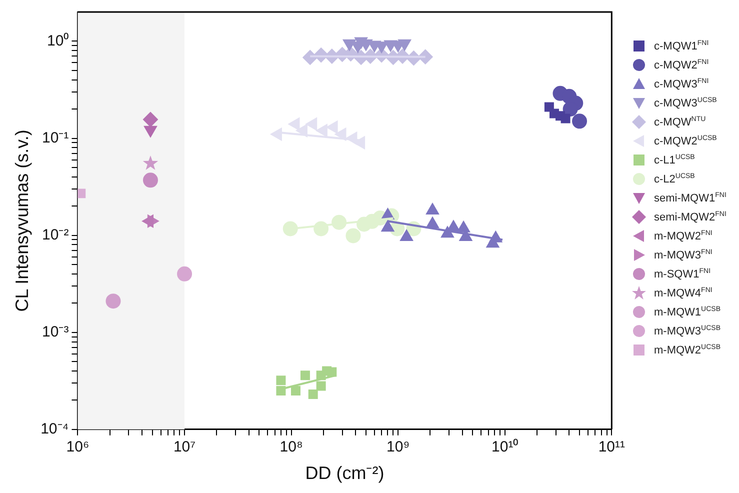 The image size is (739, 493). I want to click on legend-label: c-L2$^{UCSB}$, so click(674, 180).